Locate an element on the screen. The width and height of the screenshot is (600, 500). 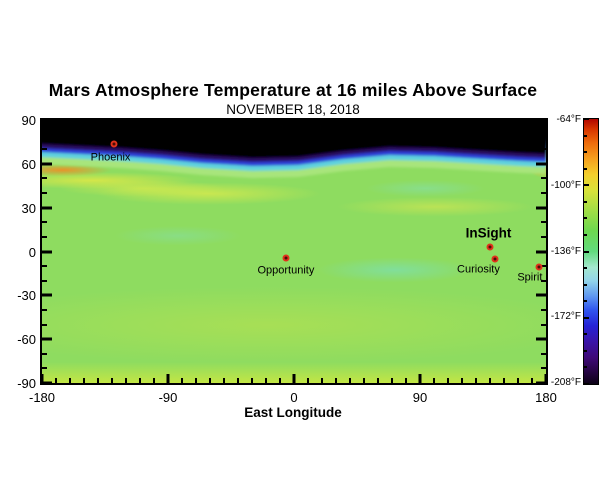
marker-label-curiosity: Curiosity is located at coordinates (478, 269).